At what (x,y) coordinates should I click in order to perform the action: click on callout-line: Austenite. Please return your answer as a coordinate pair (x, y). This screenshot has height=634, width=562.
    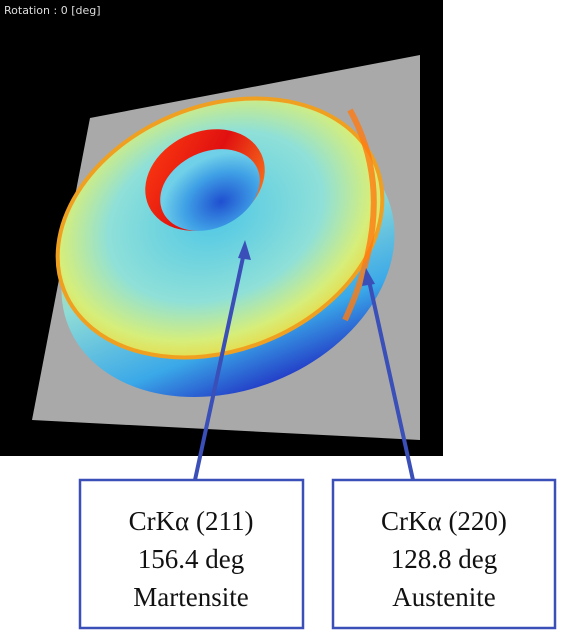
    Looking at the image, I should click on (443, 597).